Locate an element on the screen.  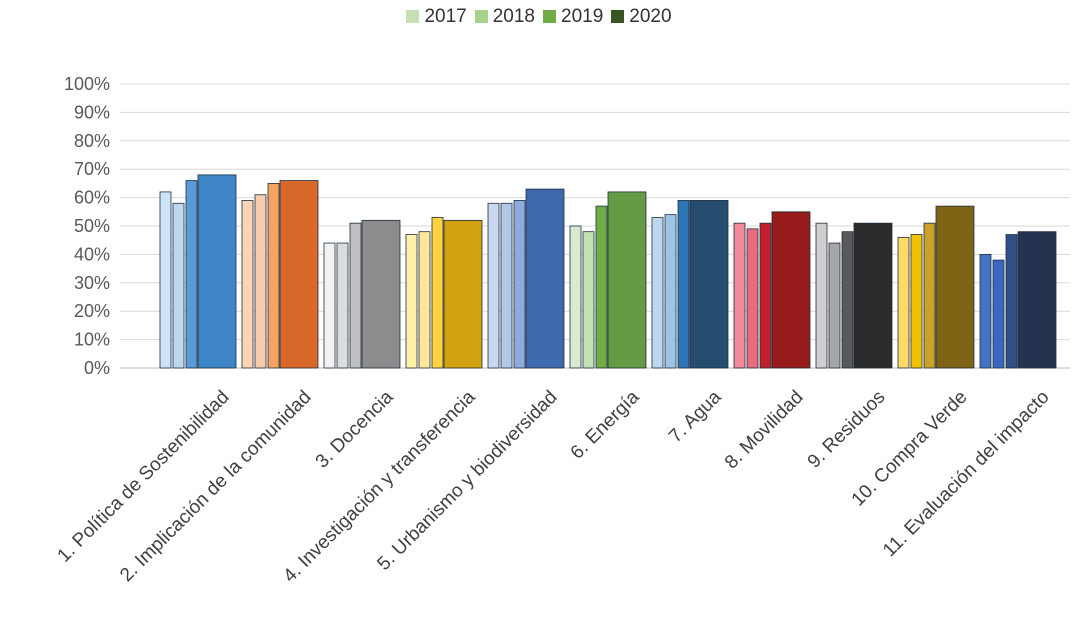
y-tick-label: 20% is located at coordinates (92, 311).